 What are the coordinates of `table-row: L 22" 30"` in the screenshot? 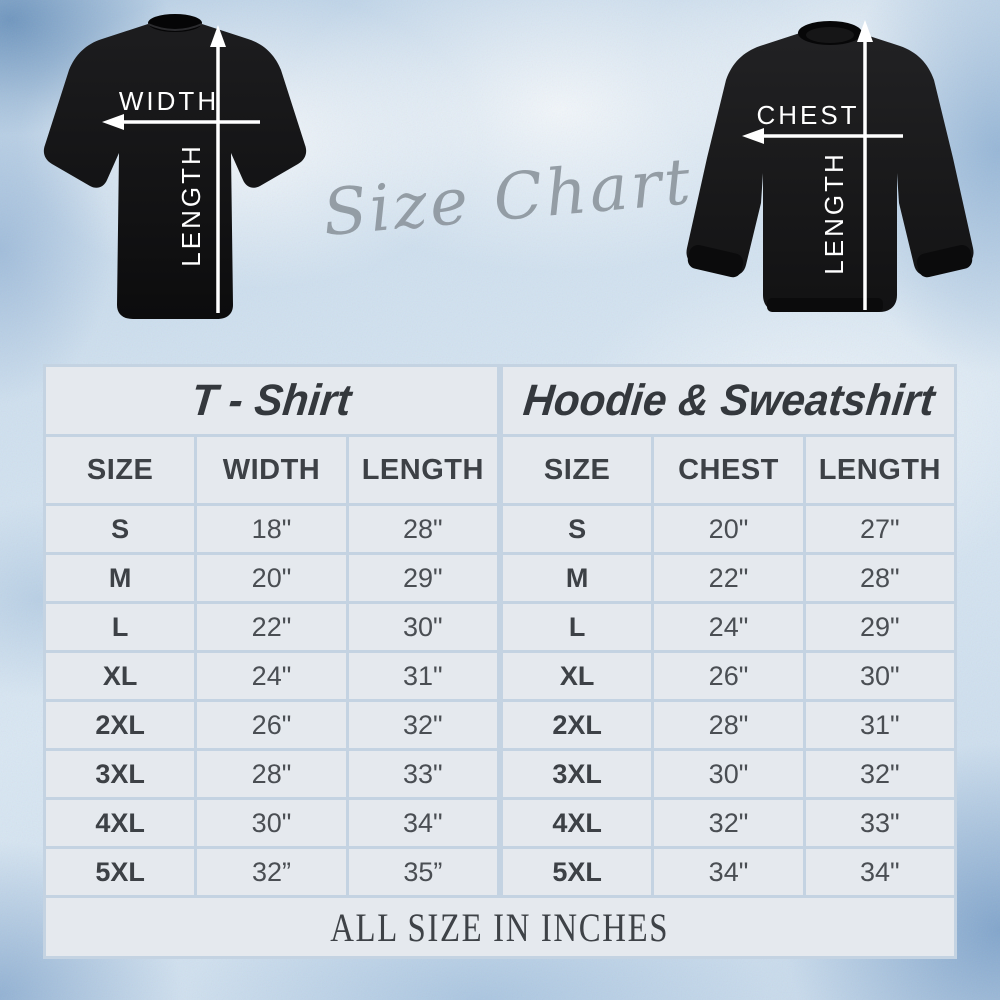 It's located at (271, 627).